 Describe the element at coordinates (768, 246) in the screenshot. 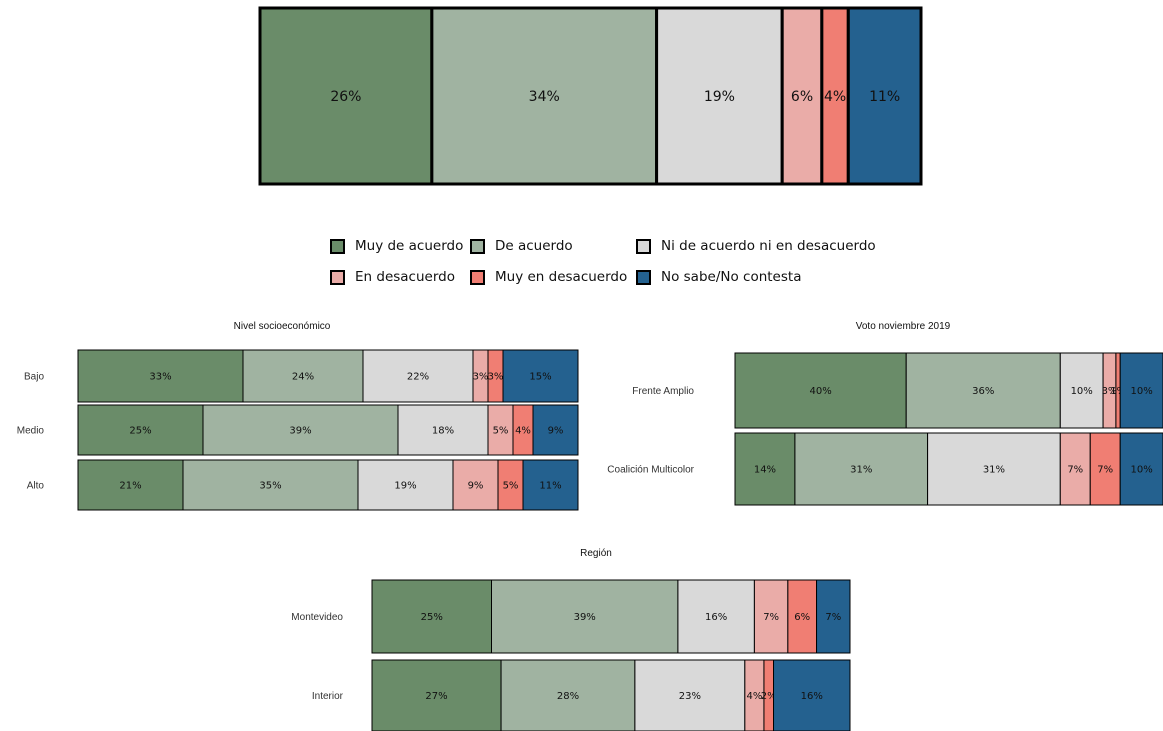

I see `legend-label: Ni de acuerdo ni en desacuerdo` at that location.